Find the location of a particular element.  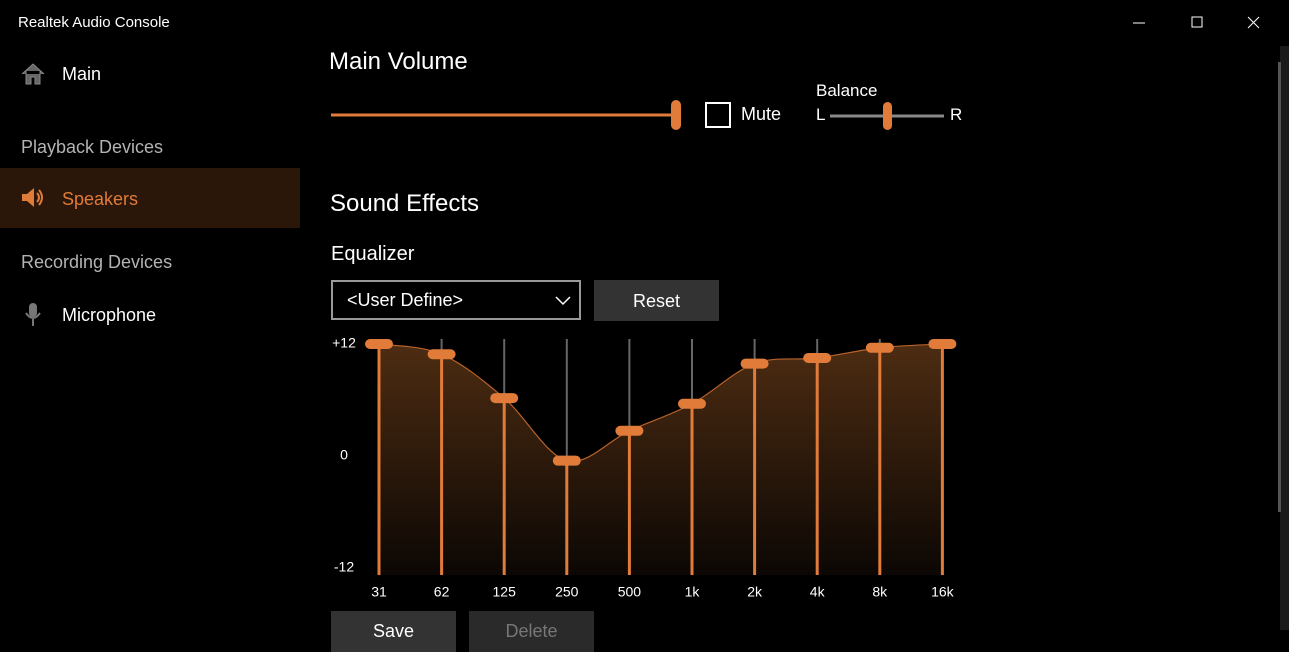

band-label: 31 is located at coordinates (379, 592).